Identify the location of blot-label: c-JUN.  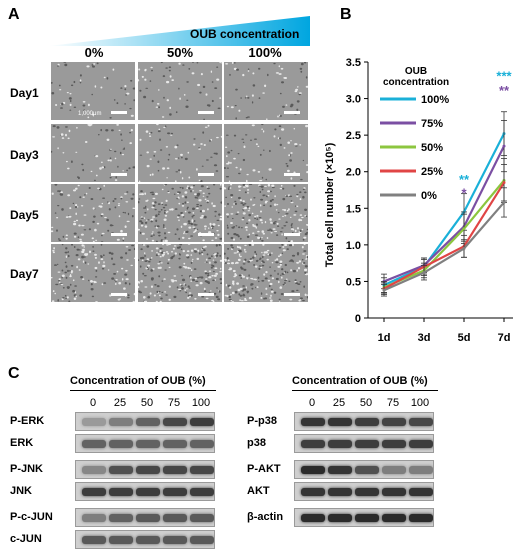
(26, 539).